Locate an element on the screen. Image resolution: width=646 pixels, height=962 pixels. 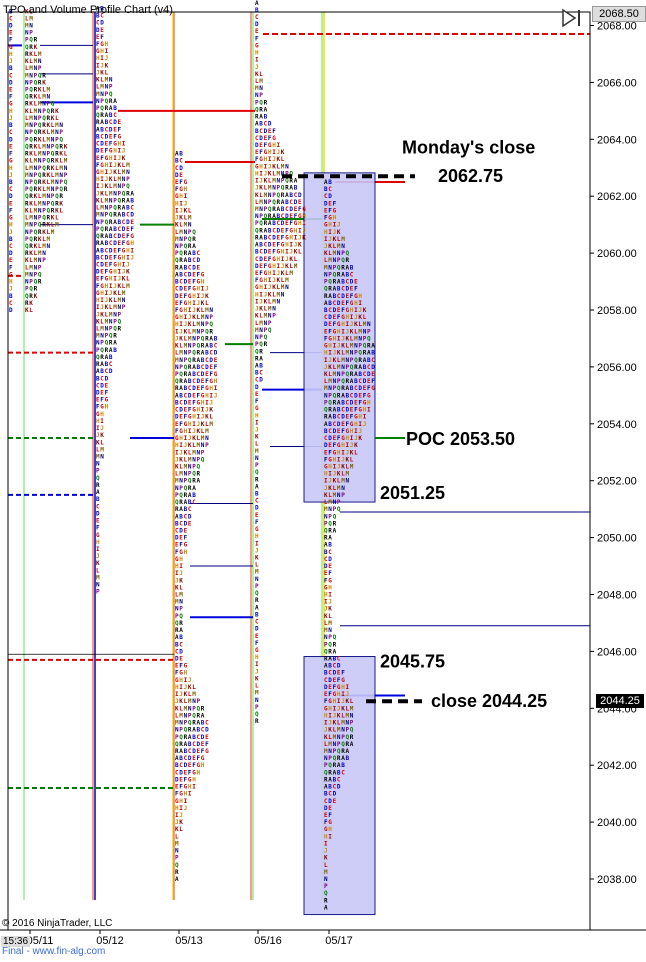
p0511-tpo: Q is located at coordinates (31, 289).